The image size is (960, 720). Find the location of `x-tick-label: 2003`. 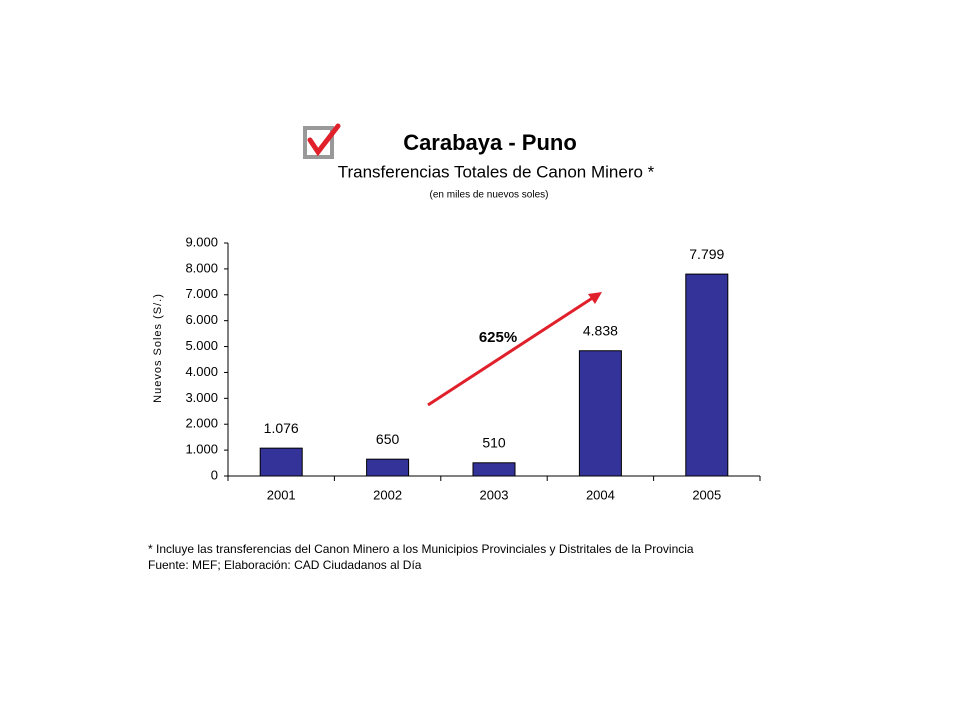

x-tick-label: 2003 is located at coordinates (494, 494).